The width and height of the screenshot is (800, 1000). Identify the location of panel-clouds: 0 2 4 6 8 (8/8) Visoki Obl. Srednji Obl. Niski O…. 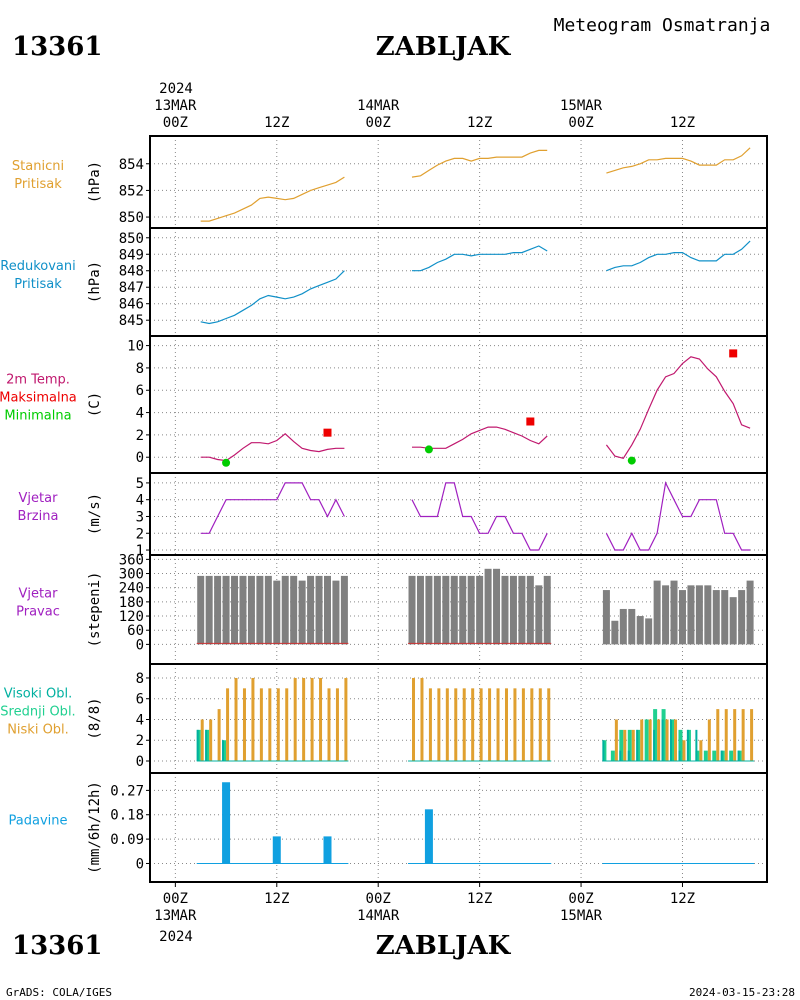
(384, 718).